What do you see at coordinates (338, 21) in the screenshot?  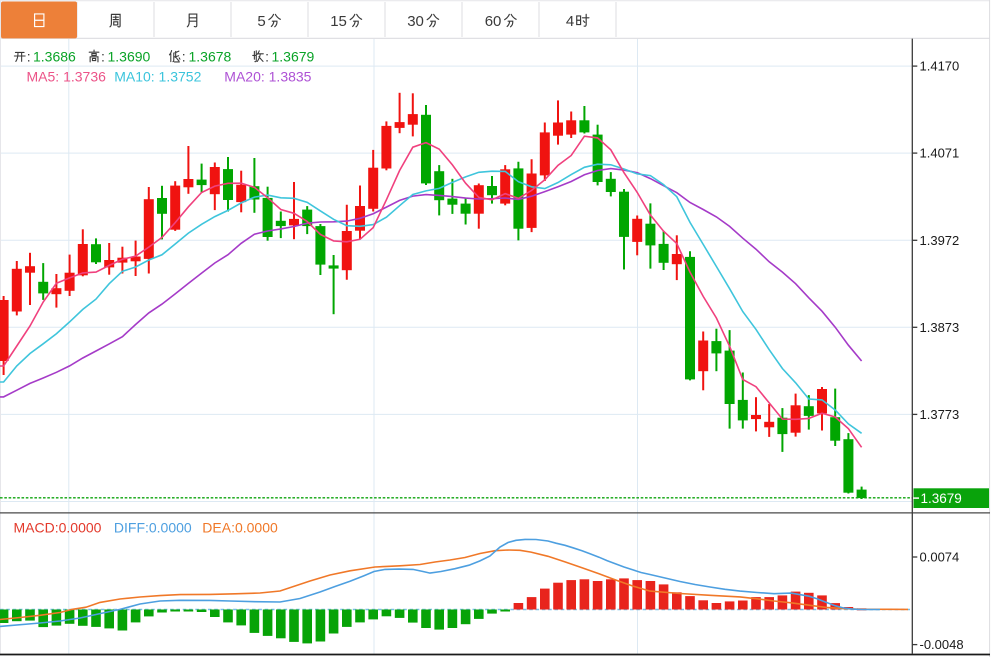 I see `svg-text: 15` at bounding box center [338, 21].